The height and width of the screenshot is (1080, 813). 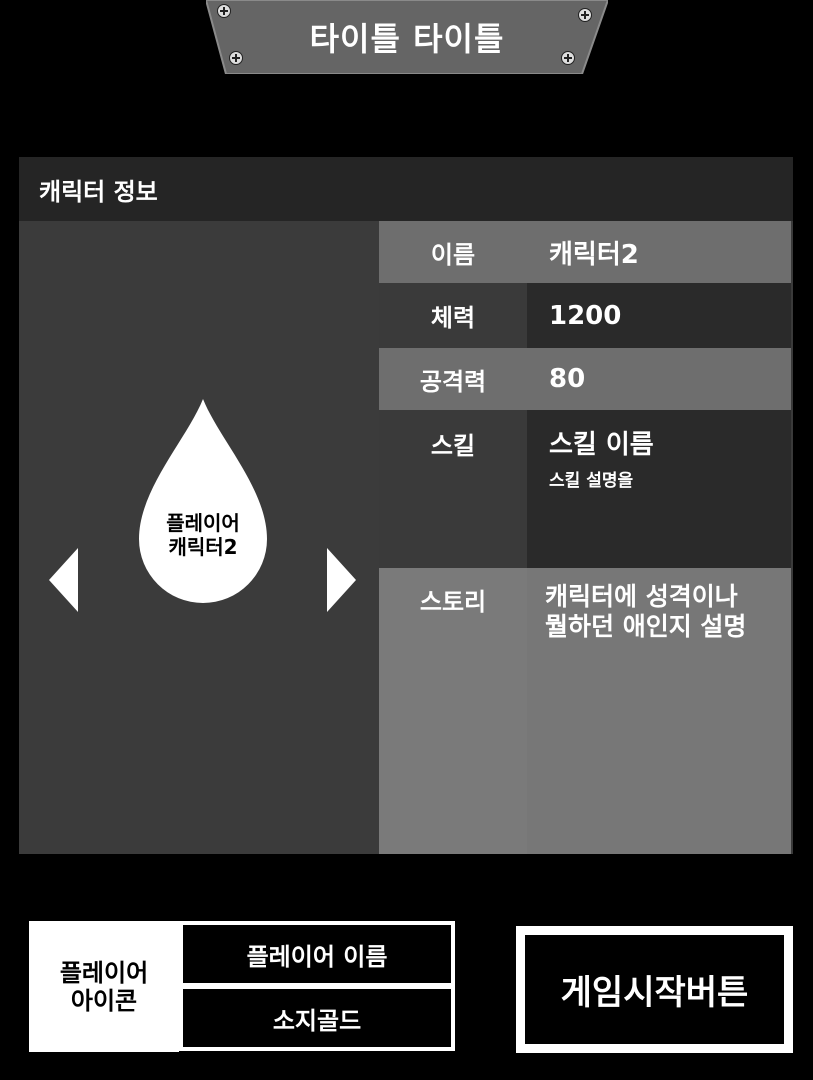 I want to click on info-row-story: 스토리 캐릭터에 성격이나 뭘하던 애인지 설명, so click(x=585, y=711).